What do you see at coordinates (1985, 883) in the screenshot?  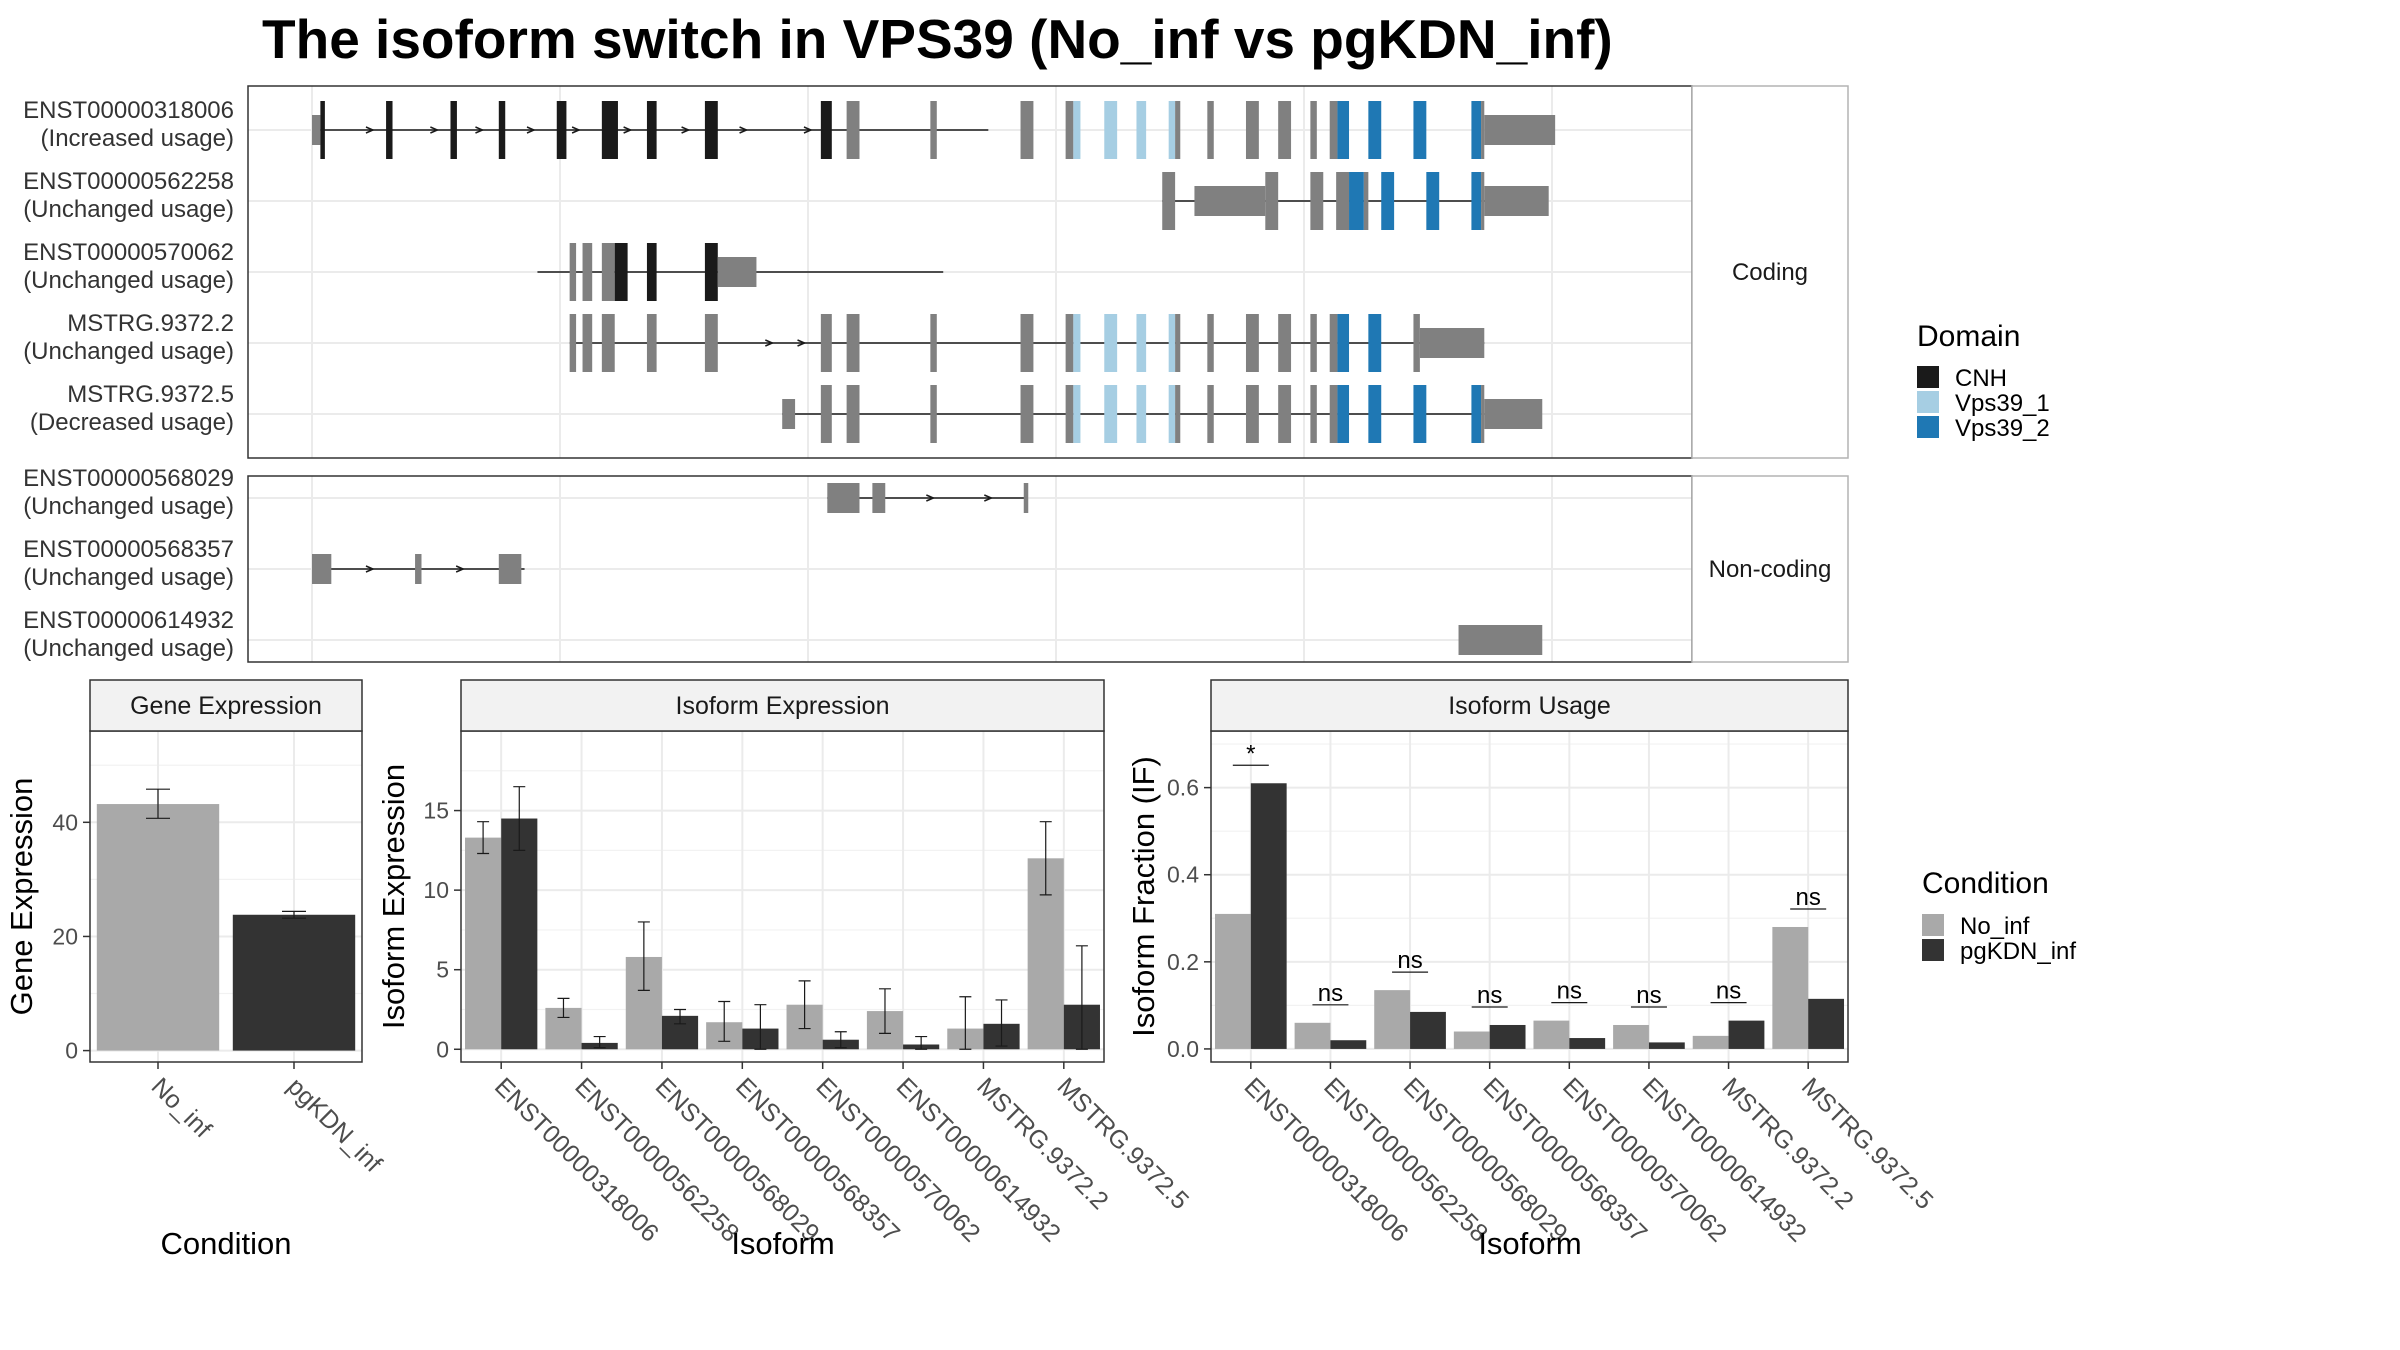 I see `condition-legend-title: Condition` at bounding box center [1985, 883].